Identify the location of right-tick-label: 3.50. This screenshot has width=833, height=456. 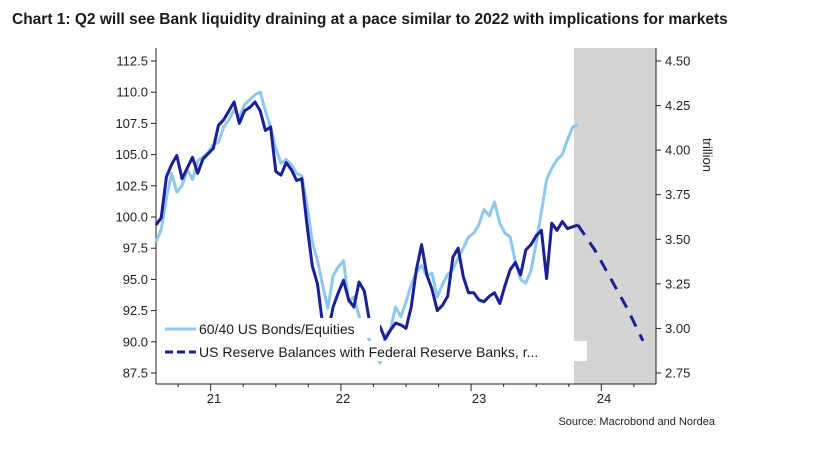
(677, 239).